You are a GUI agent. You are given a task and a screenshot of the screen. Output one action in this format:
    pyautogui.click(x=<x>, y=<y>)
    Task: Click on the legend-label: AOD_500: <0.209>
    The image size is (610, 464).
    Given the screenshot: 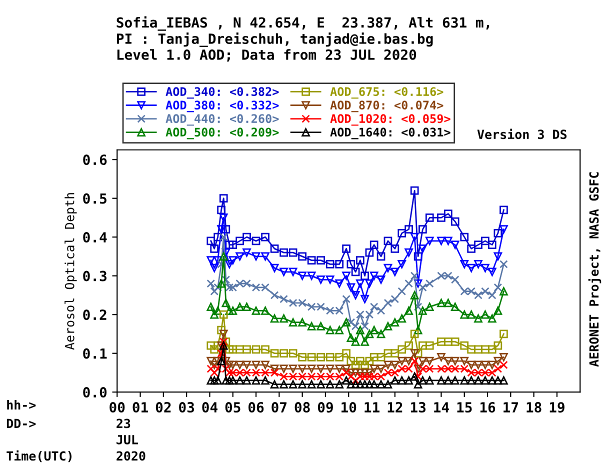 What is the action you would take?
    pyautogui.click(x=222, y=134)
    